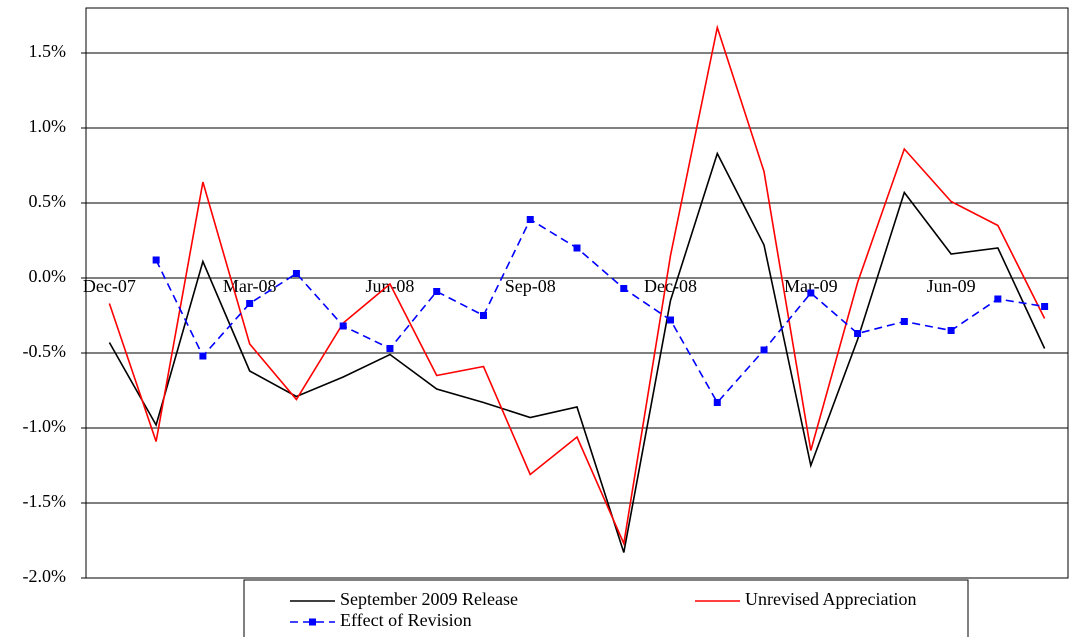 Image resolution: width=1070 pixels, height=637 pixels. What do you see at coordinates (830, 599) in the screenshot?
I see `legend-label: Unrevised Appreciation` at bounding box center [830, 599].